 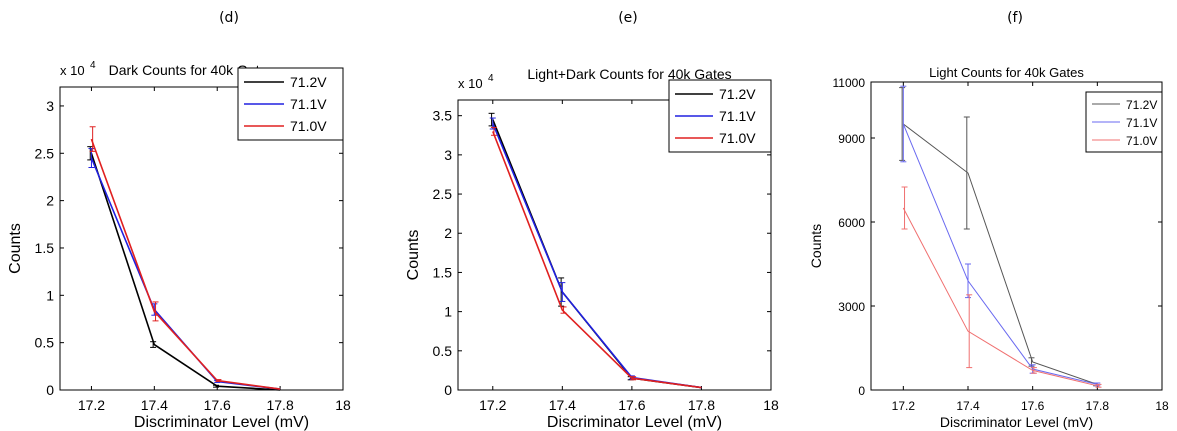 What do you see at coordinates (851, 139) in the screenshot?
I see `y-tick-label: 9000` at bounding box center [851, 139].